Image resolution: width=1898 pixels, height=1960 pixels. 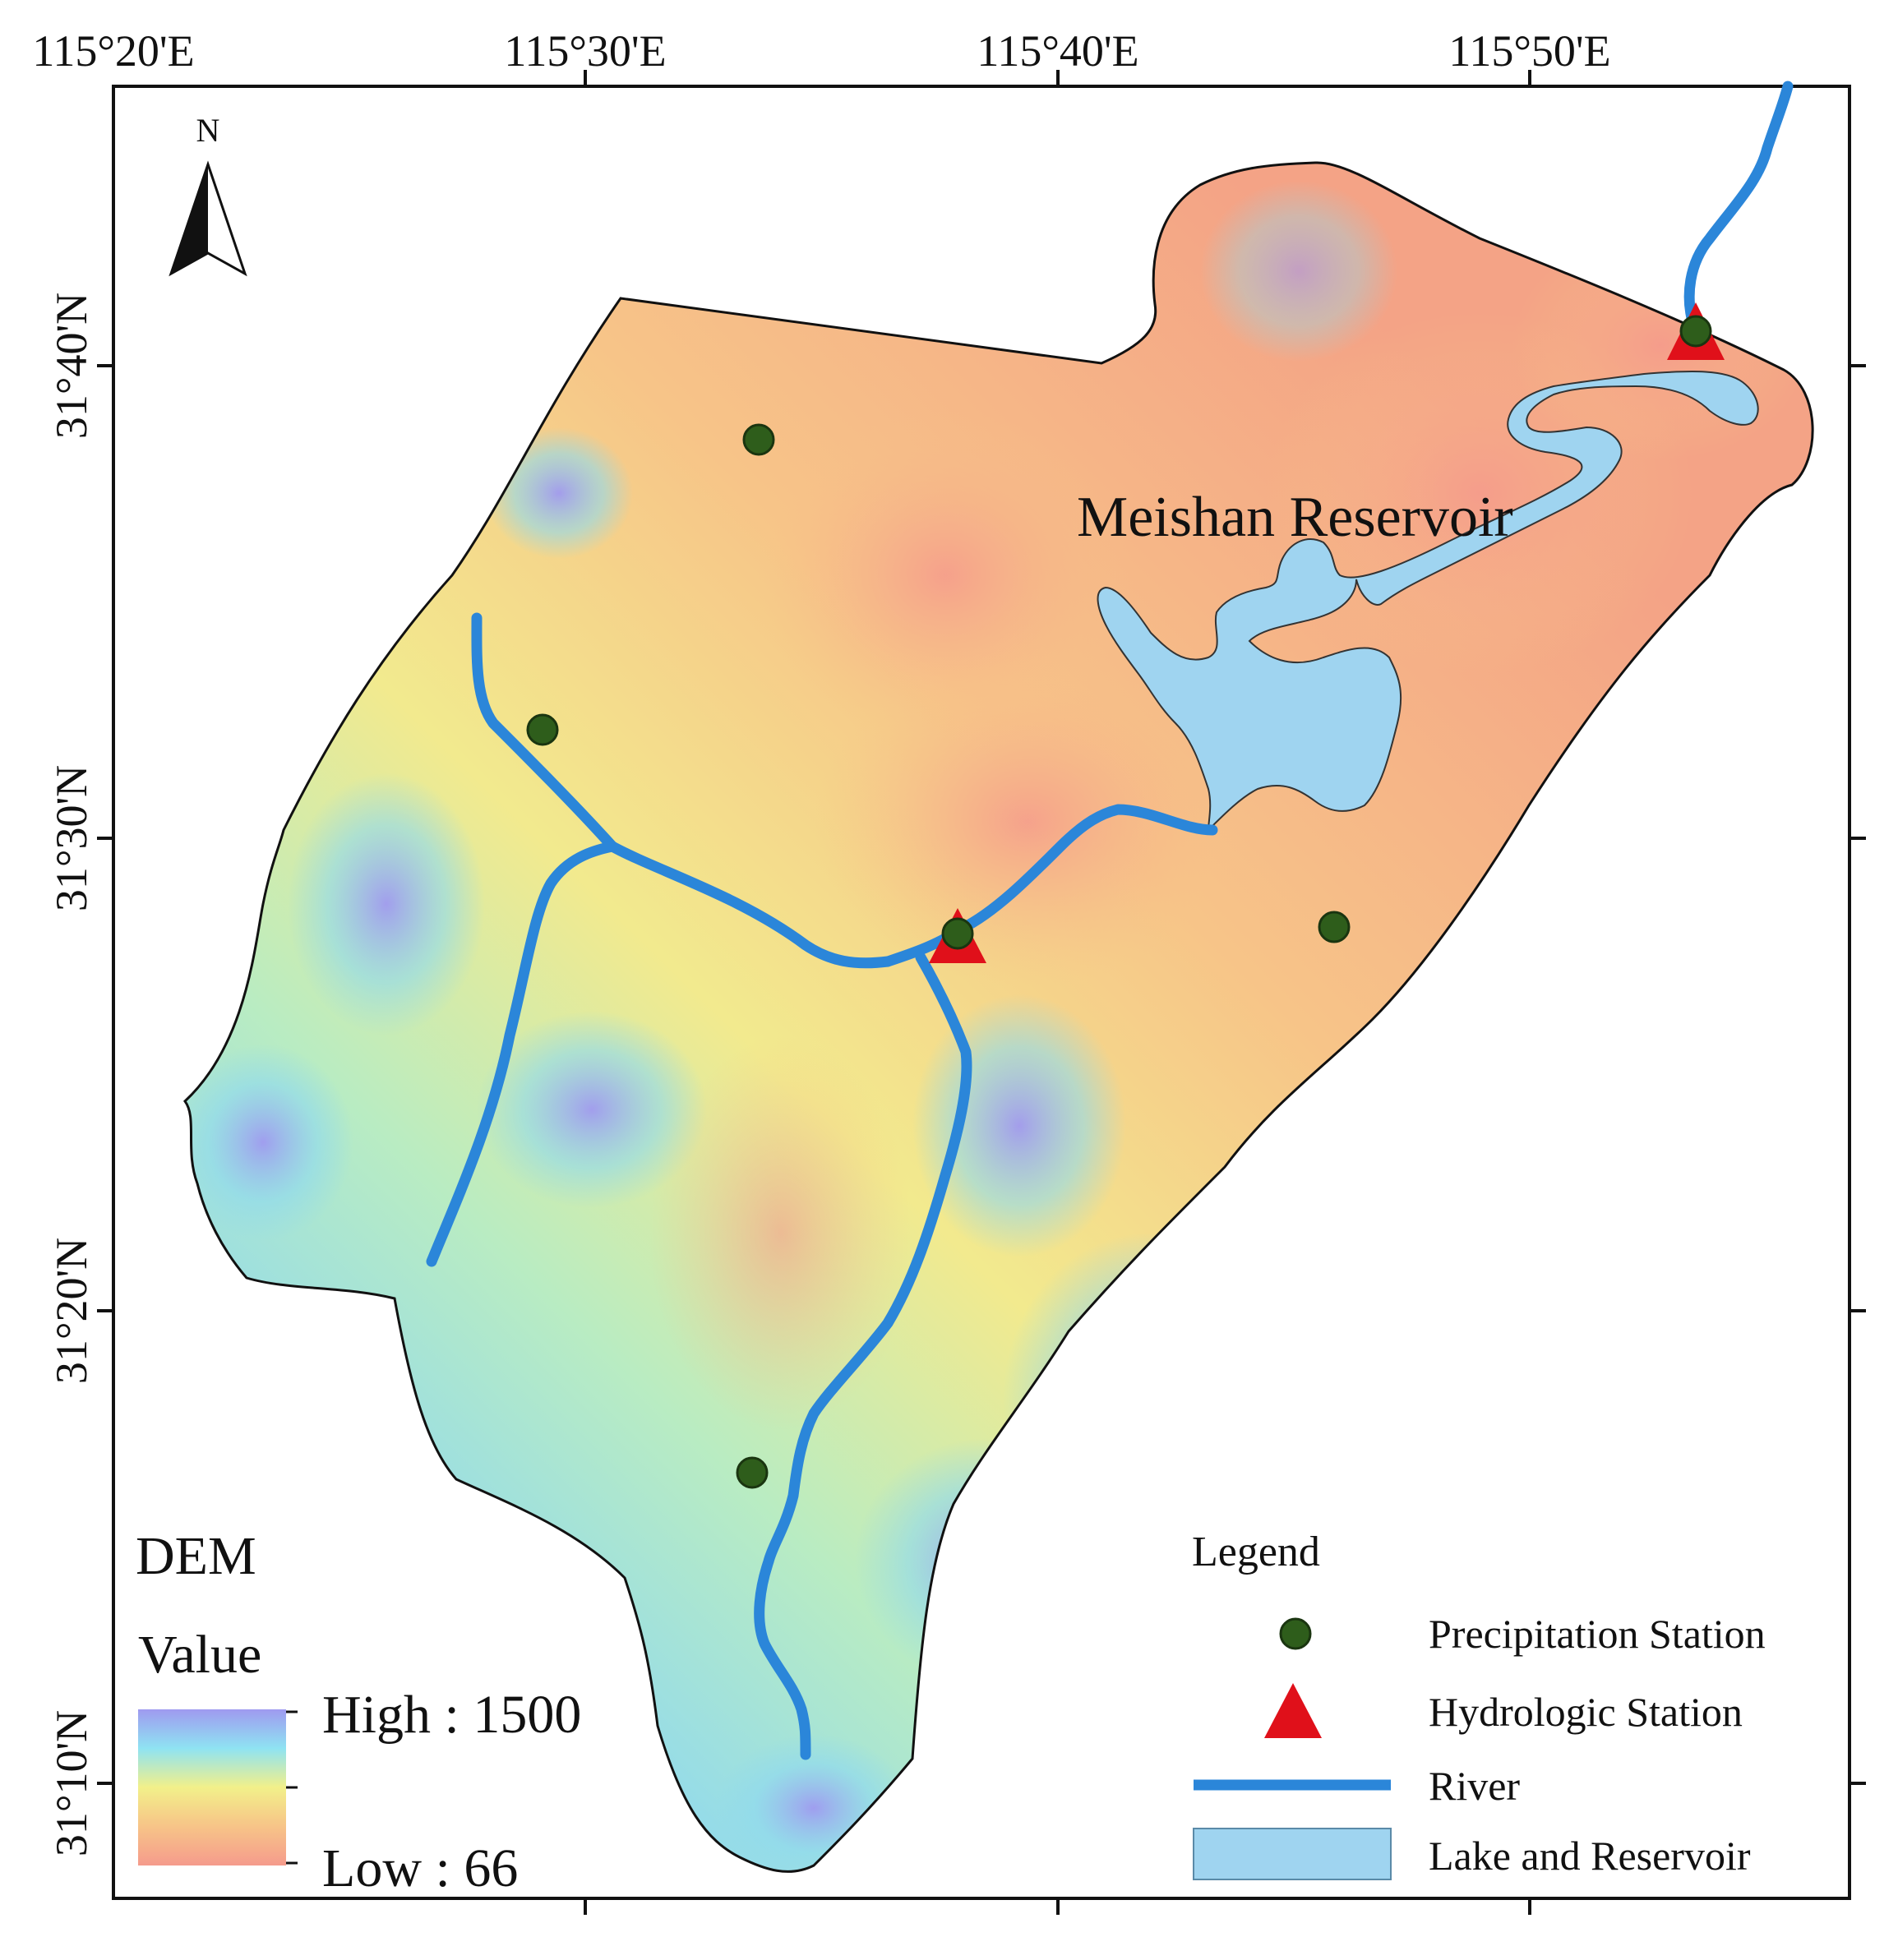 I want to click on red-triangle-icon, so click(x=1293, y=1710).